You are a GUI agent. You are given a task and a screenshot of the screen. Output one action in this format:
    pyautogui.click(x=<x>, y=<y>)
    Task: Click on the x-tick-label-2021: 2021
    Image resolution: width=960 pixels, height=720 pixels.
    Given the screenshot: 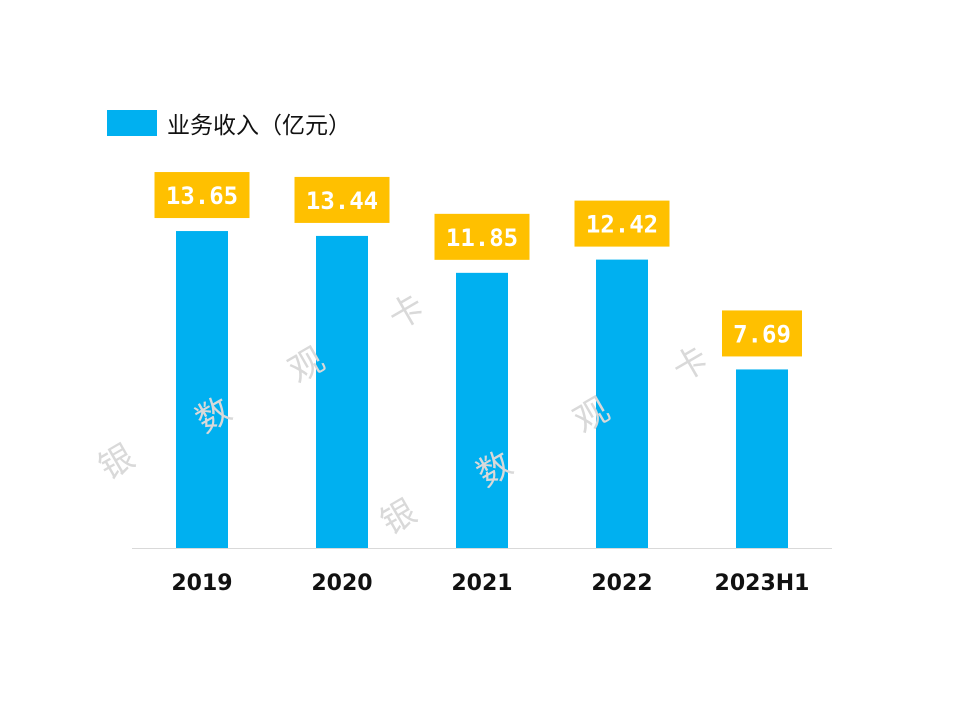 What is the action you would take?
    pyautogui.click(x=481, y=583)
    